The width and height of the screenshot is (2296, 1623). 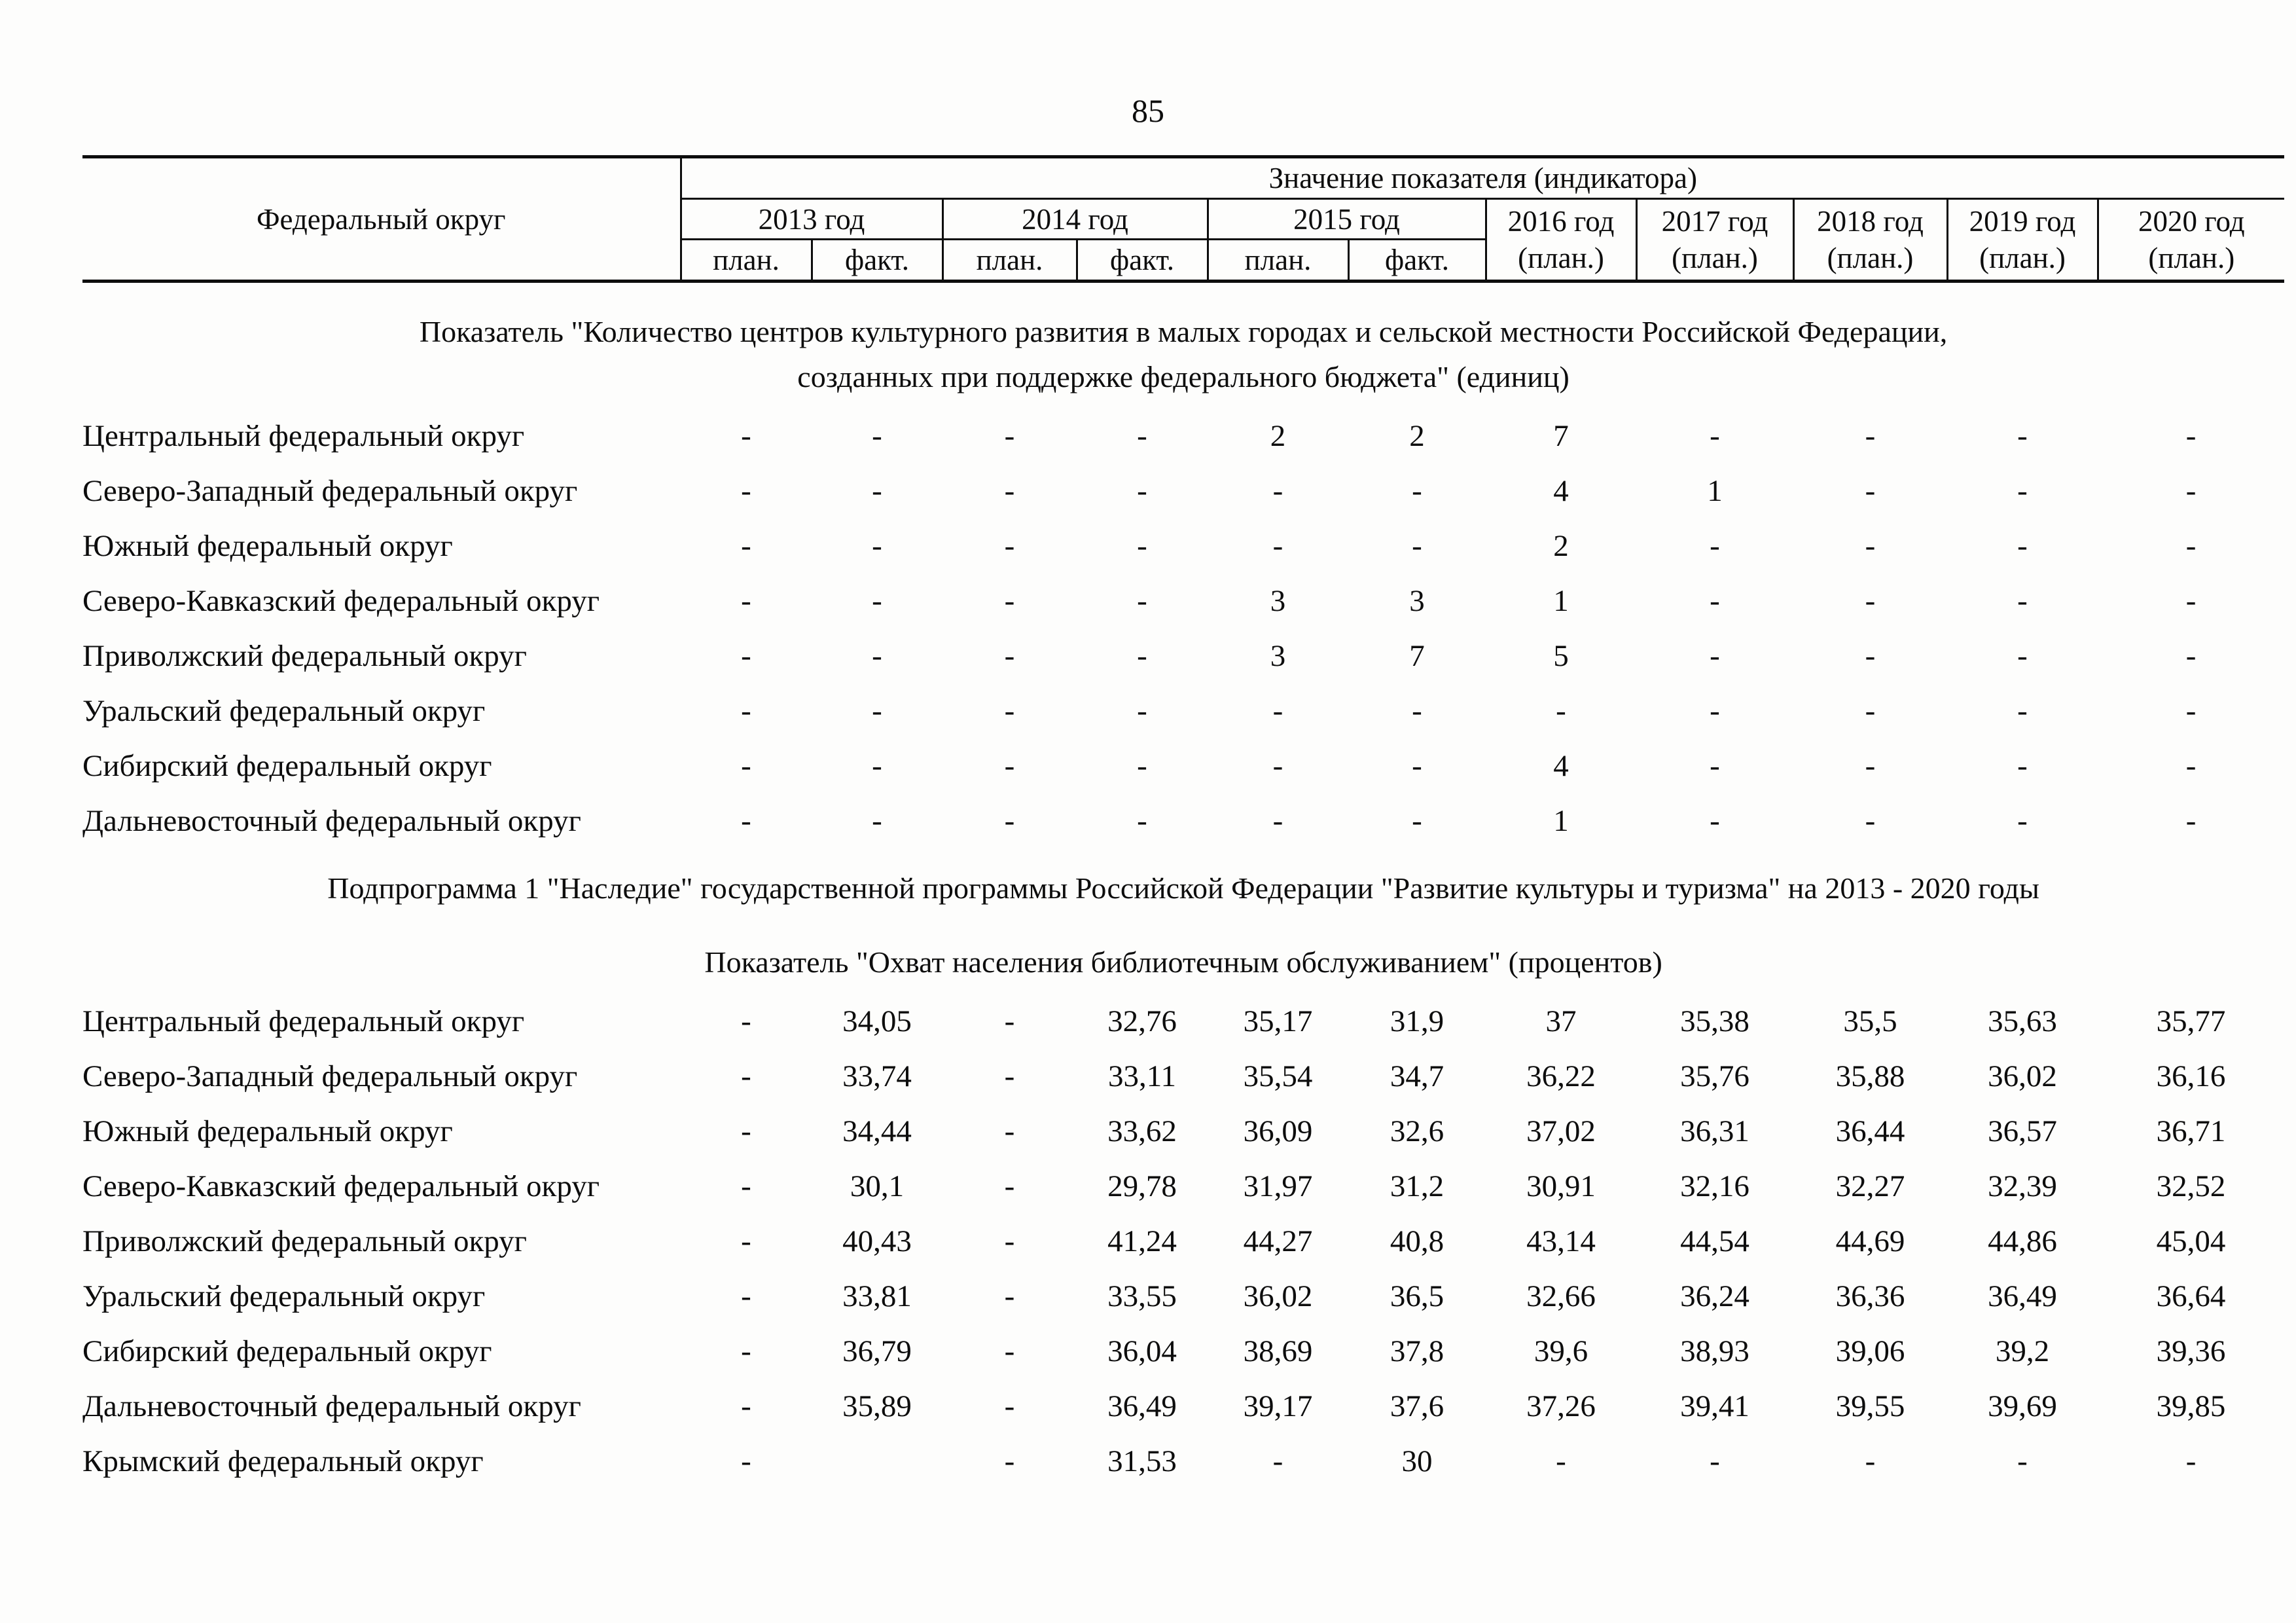 I want to click on value-cell: 33,74, so click(x=877, y=1076).